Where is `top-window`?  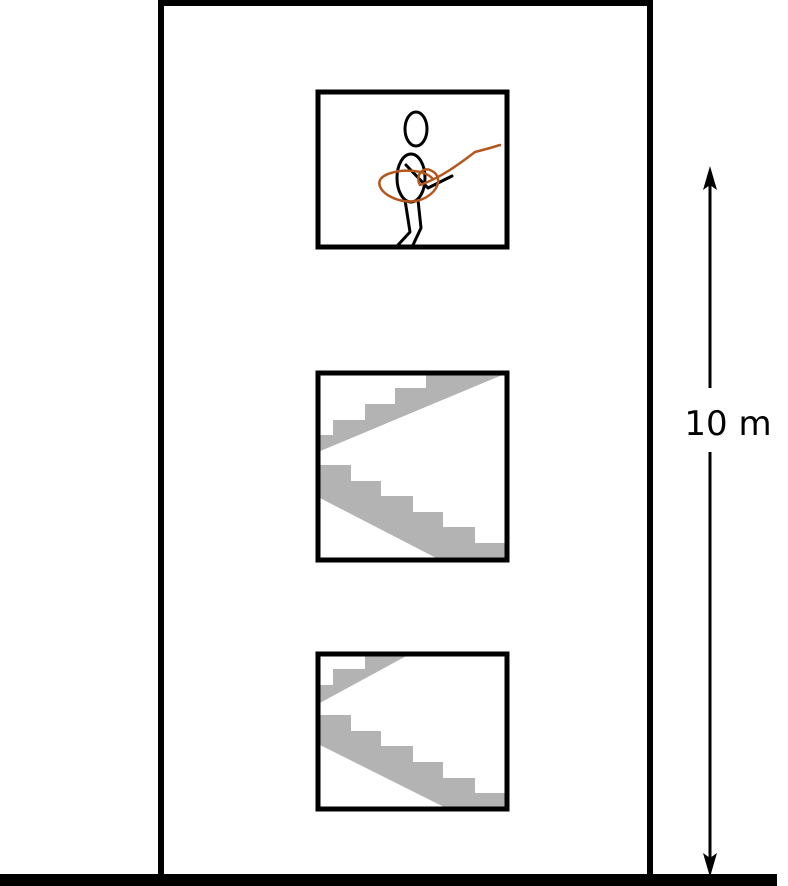
top-window is located at coordinates (412, 169).